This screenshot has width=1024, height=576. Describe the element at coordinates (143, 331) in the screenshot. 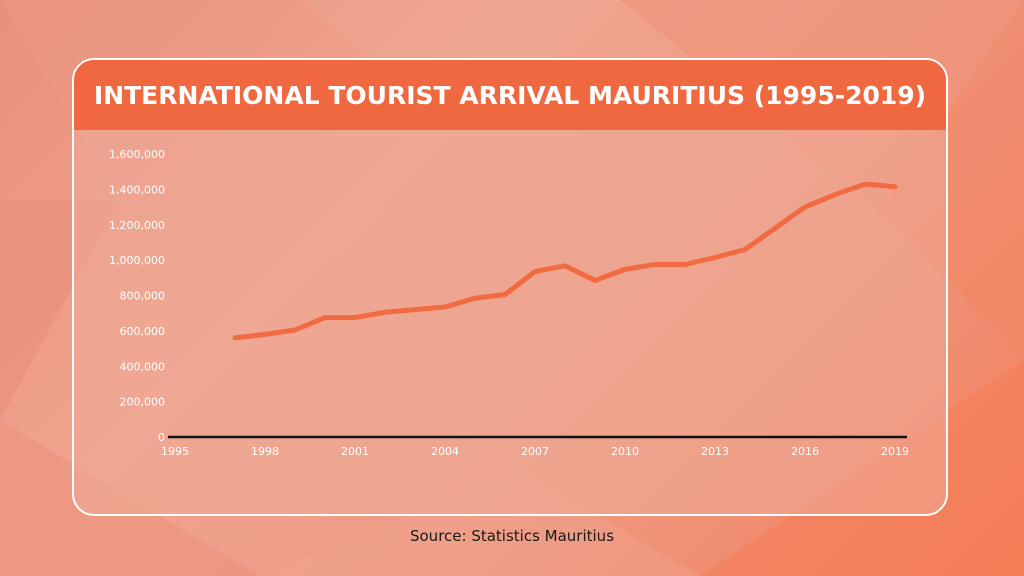

I see `y-tick-label: 600,000` at that location.